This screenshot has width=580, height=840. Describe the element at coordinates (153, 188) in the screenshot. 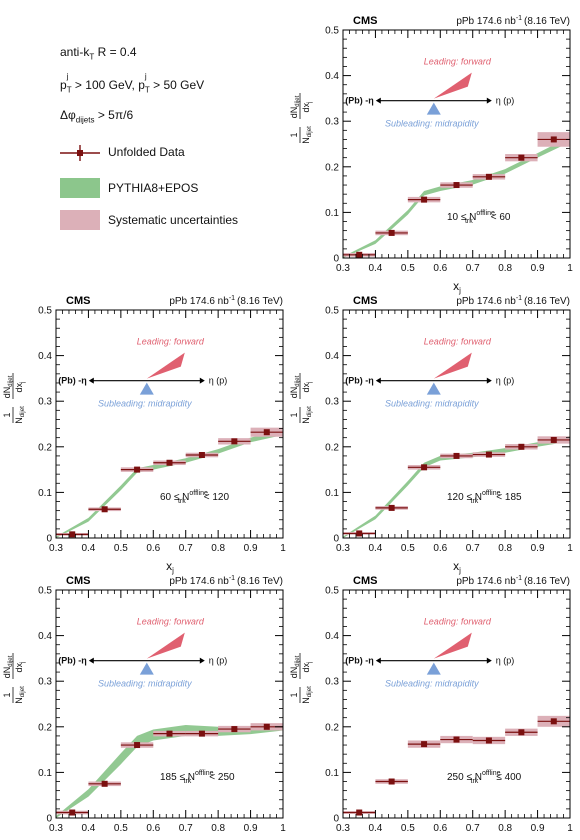

I see `legend-mc-label: PYTHIA8+EPOS` at that location.